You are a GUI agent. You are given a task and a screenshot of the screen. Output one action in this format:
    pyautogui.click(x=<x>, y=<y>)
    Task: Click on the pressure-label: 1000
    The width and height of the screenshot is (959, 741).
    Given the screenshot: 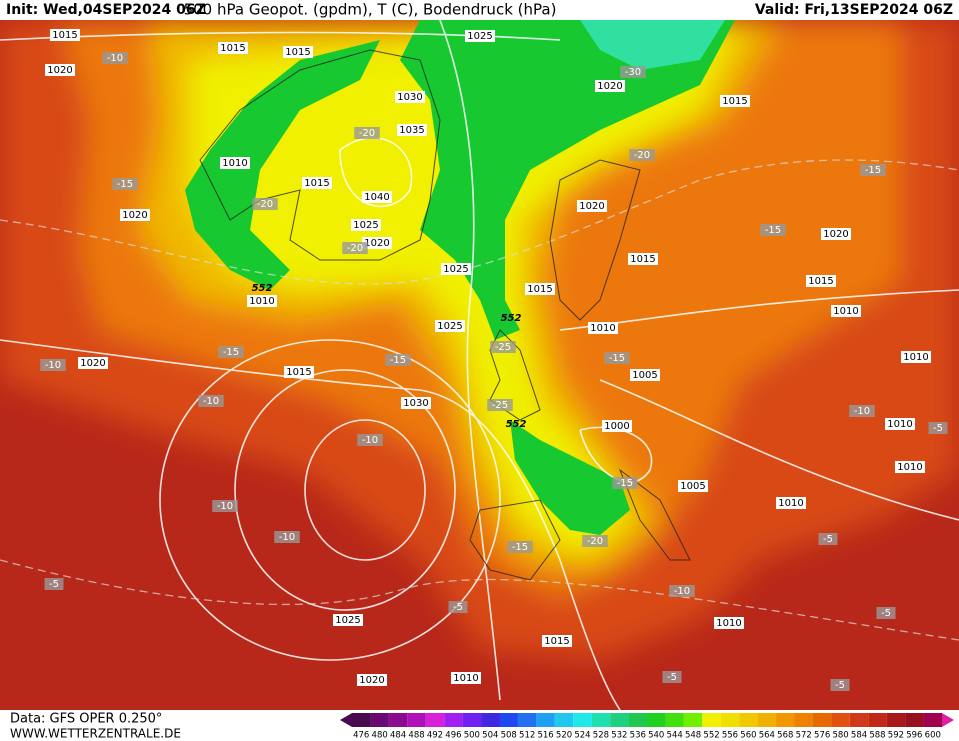 What is the action you would take?
    pyautogui.click(x=616, y=426)
    